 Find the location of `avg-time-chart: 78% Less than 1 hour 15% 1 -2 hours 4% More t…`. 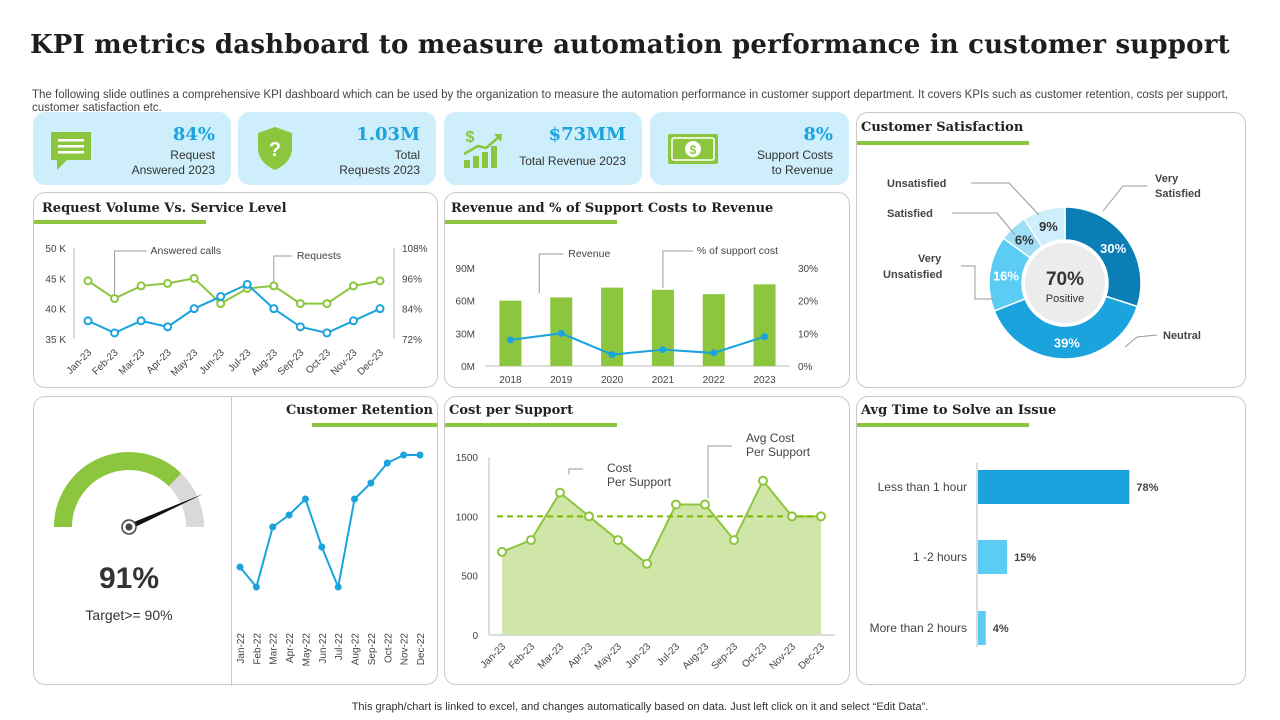

avg-time-chart: 78% Less than 1 hour 15% 1 -2 hours 4% More t… is located at coordinates (1014, 555).